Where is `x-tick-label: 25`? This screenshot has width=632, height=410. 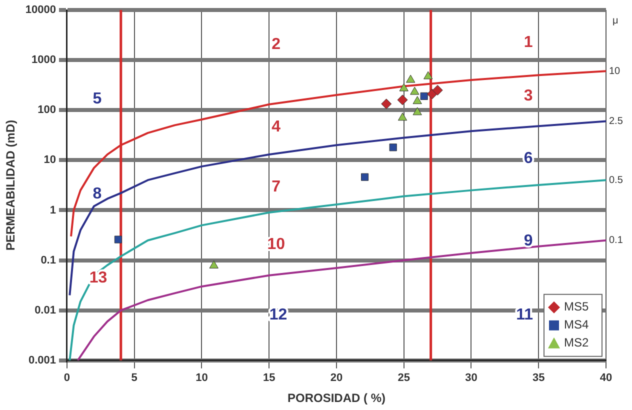
x-tick-label: 25 is located at coordinates (404, 378).